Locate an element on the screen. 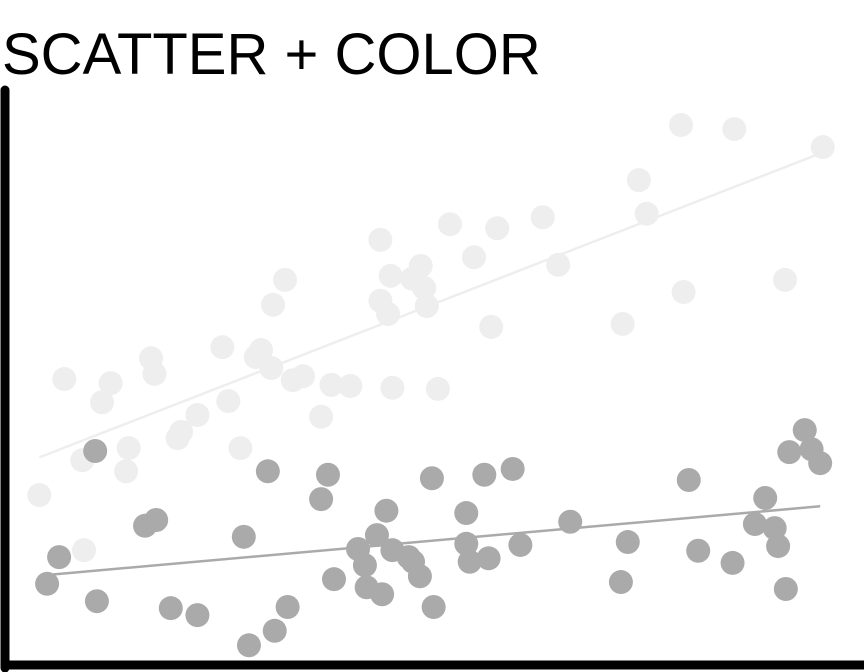  chart-title: SCATTER + COLOR is located at coordinates (271, 54).